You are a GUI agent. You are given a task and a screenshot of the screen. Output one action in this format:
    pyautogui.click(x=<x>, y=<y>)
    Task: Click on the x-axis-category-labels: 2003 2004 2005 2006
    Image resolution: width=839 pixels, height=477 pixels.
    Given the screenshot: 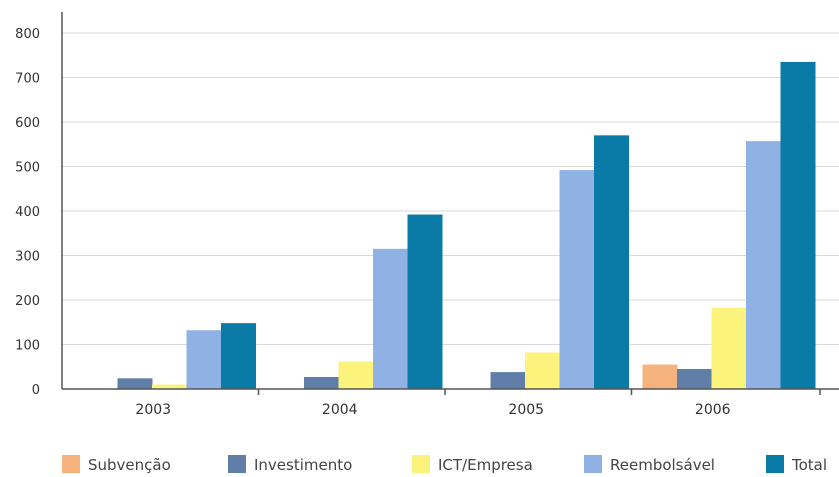 What is the action you would take?
    pyautogui.click(x=432, y=410)
    